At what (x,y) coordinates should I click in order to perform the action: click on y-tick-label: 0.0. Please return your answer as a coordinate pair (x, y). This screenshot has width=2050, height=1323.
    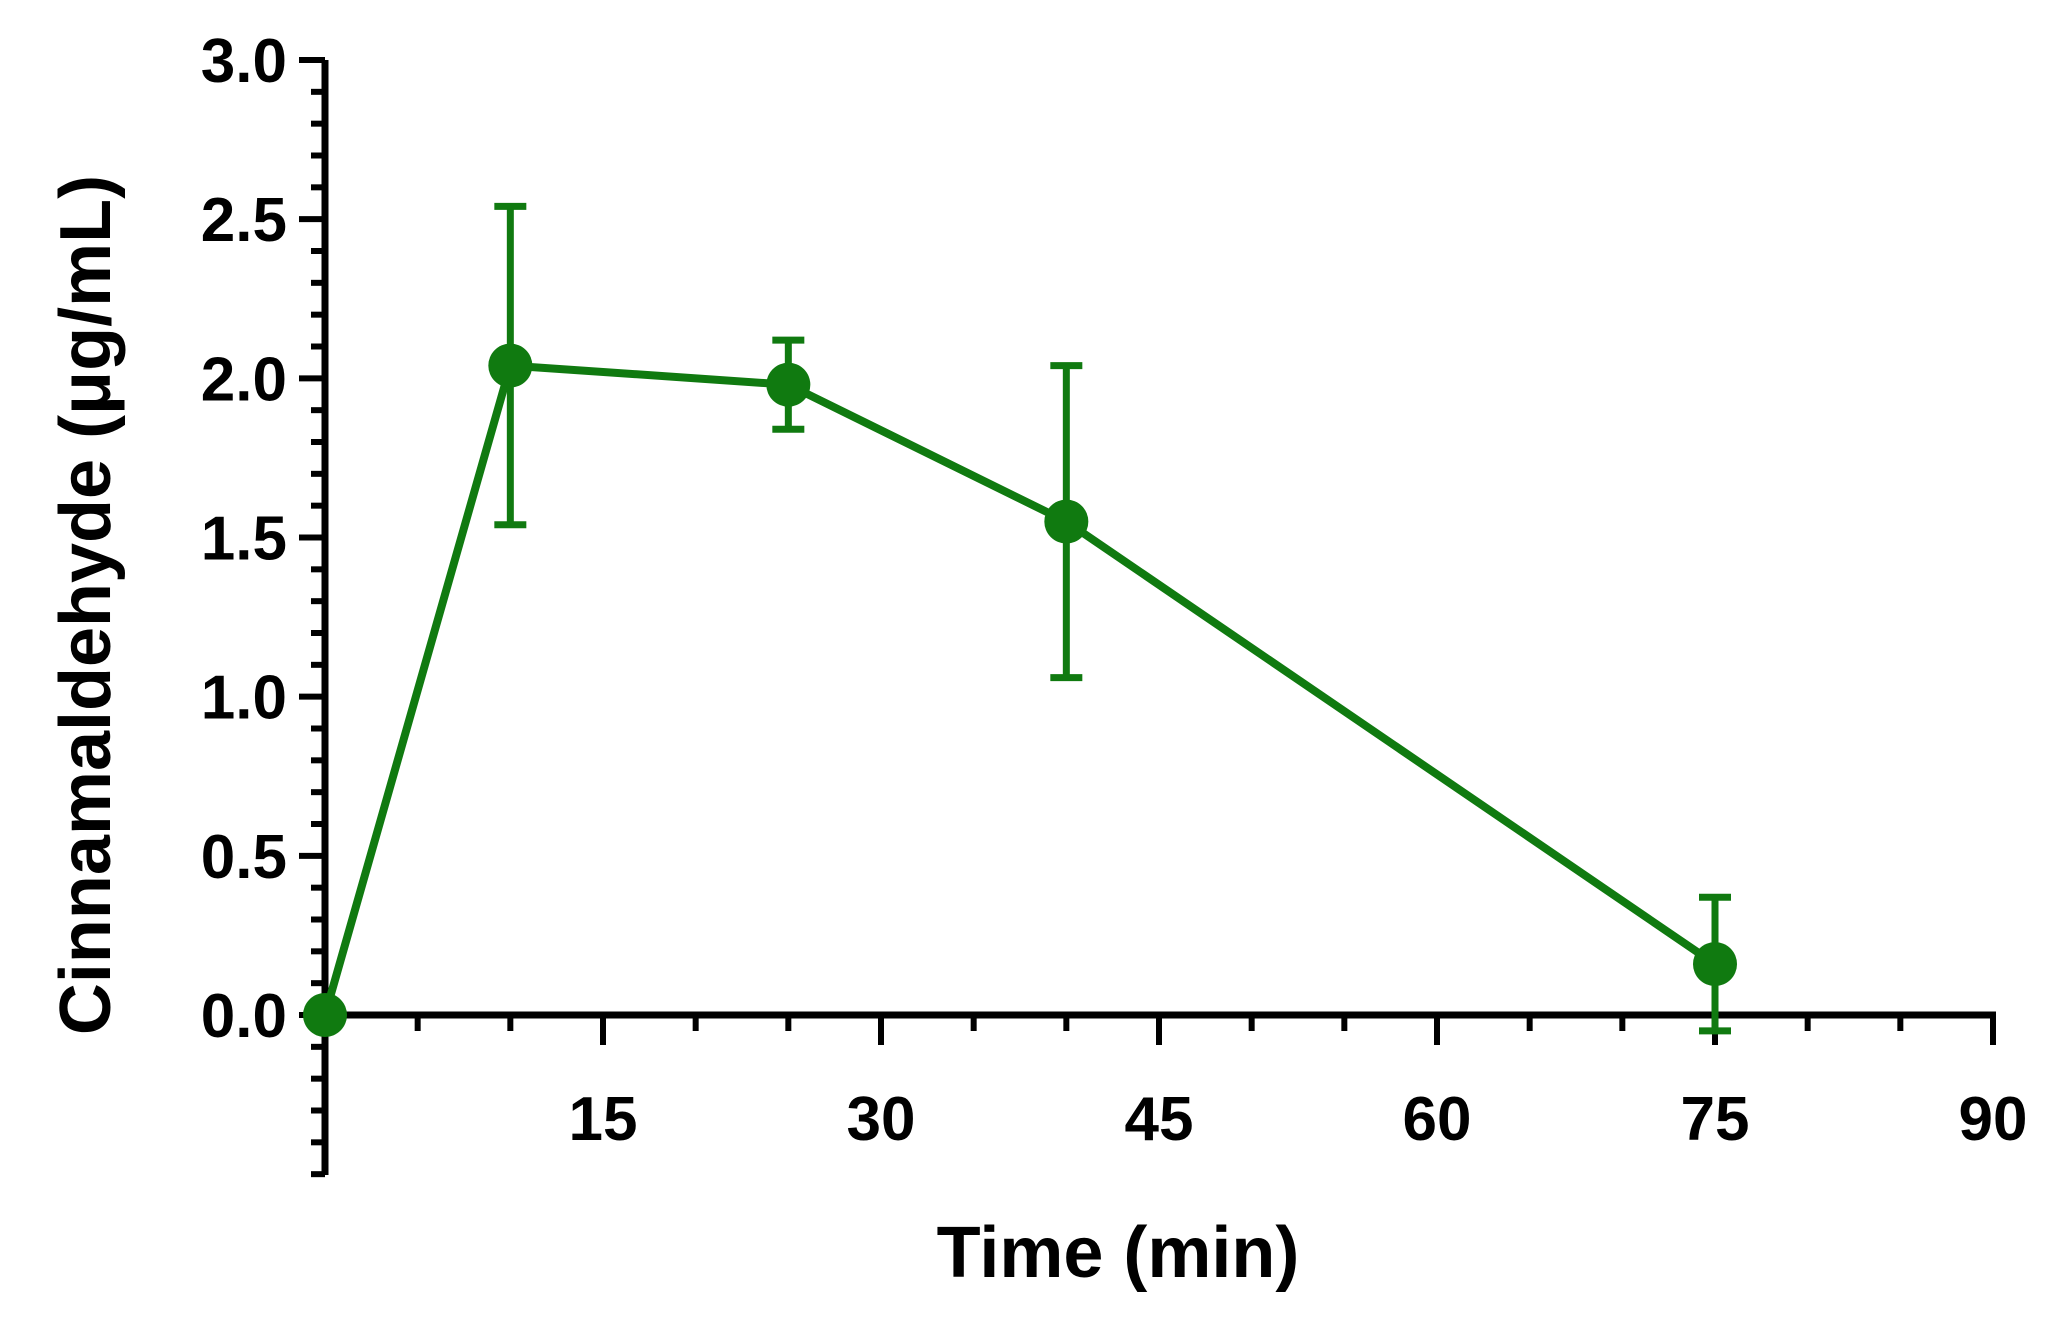
    Looking at the image, I should click on (244, 1016).